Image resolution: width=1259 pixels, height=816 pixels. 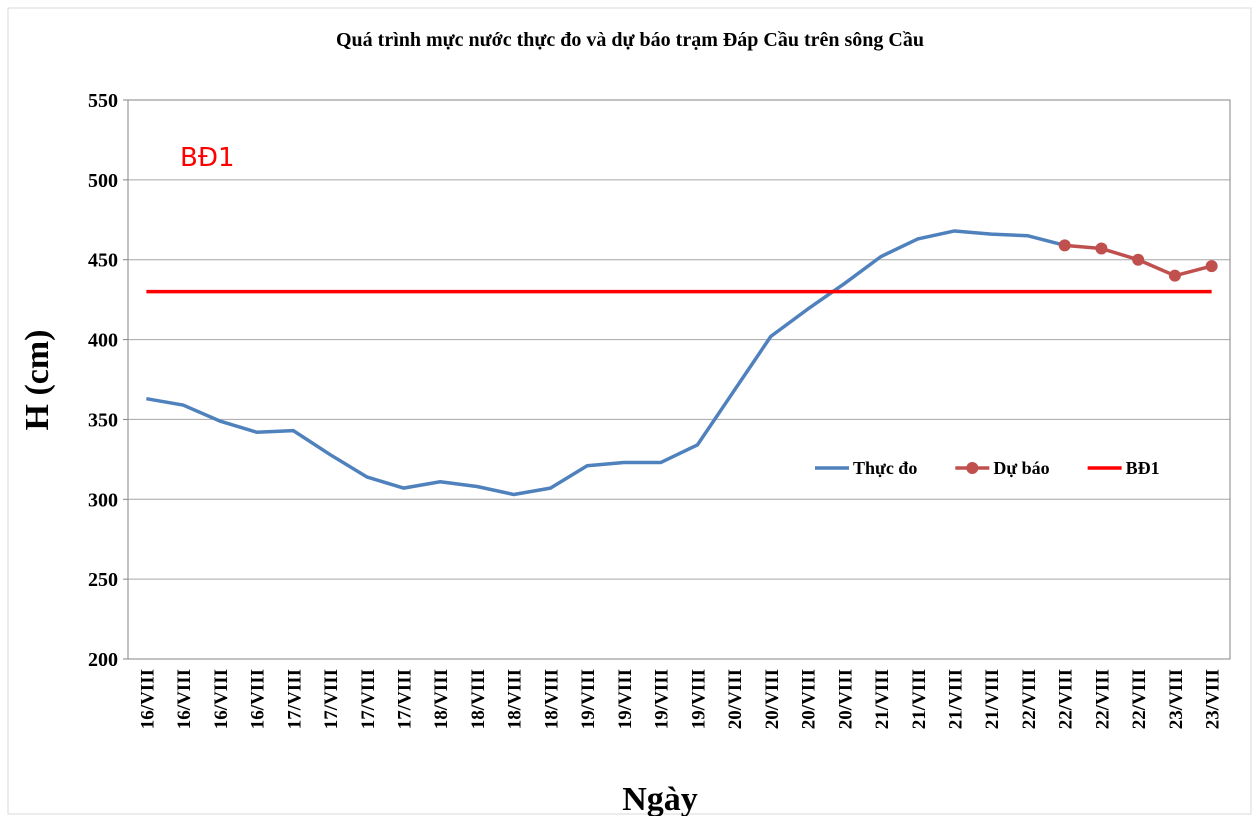 What do you see at coordinates (1021, 468) in the screenshot?
I see `legend-label: Dự báo` at bounding box center [1021, 468].